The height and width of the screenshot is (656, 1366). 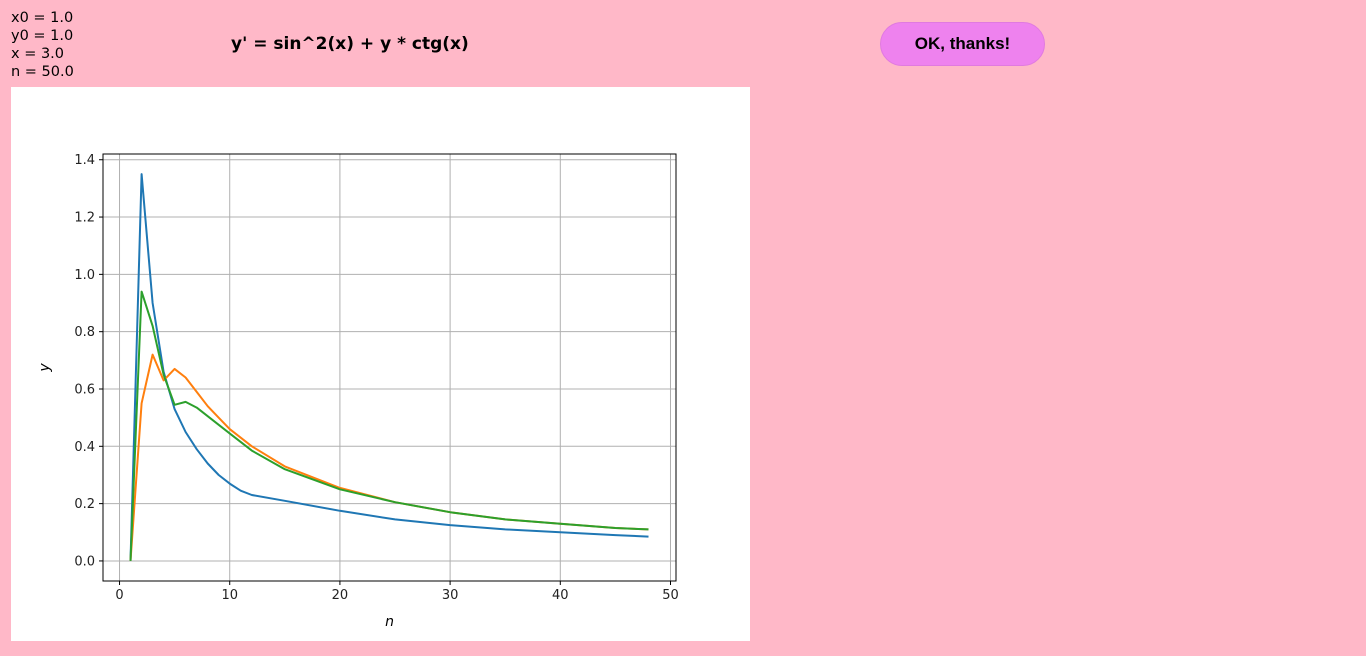 What do you see at coordinates (84, 504) in the screenshot?
I see `y-tick-label: 0.2` at bounding box center [84, 504].